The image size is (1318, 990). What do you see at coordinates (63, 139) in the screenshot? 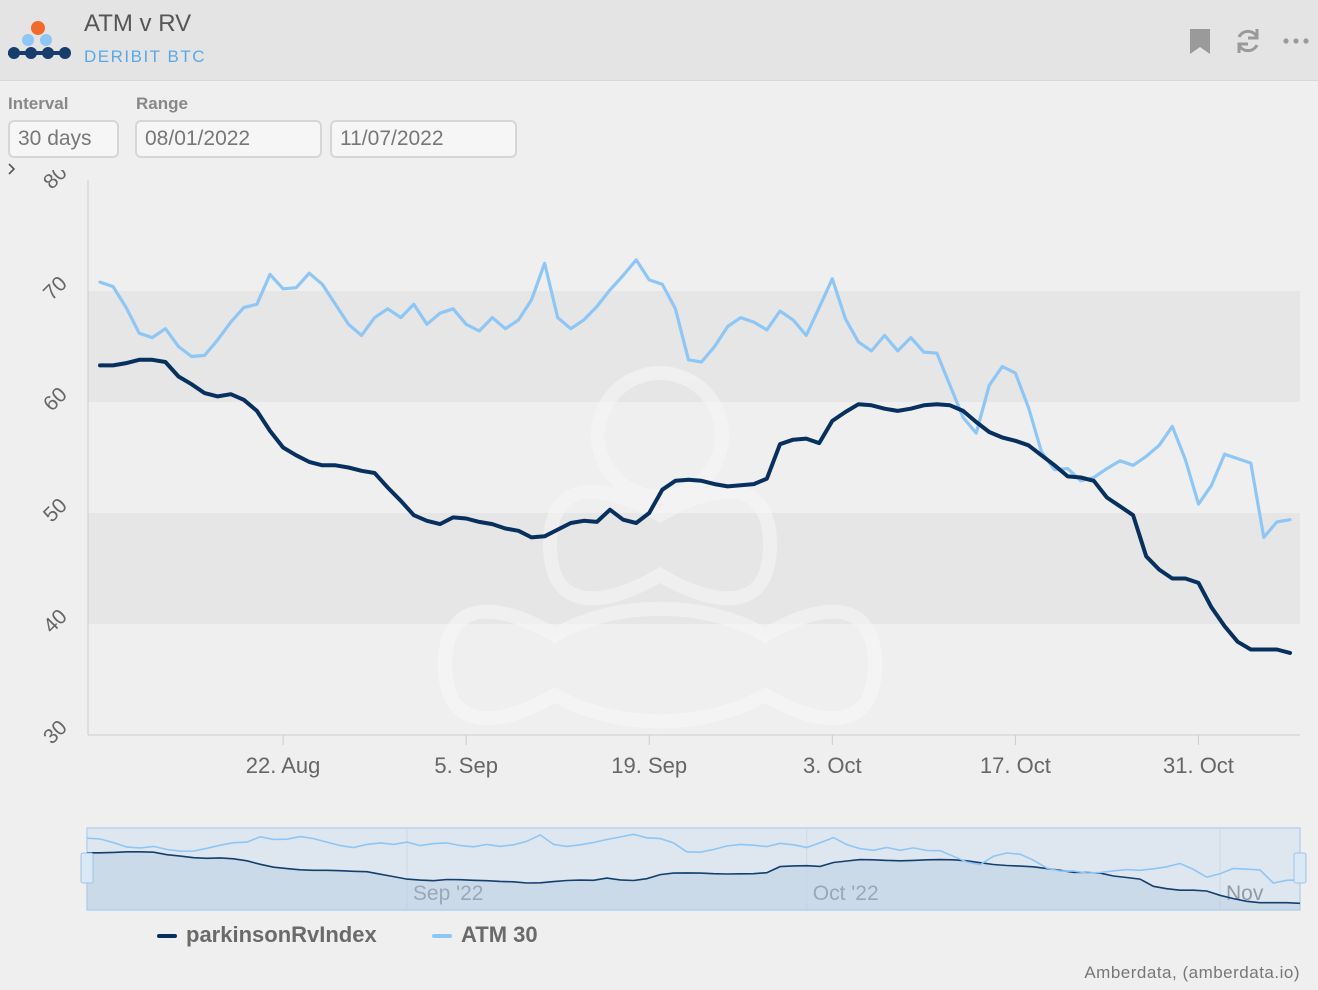
I see `interval-select: 30 days` at bounding box center [63, 139].